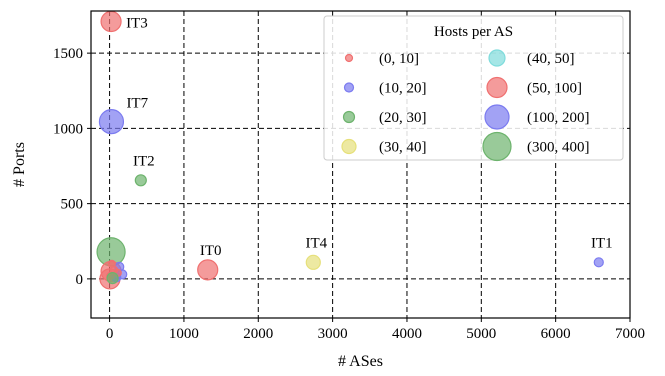  I want to click on x-tick-label: 2000, so click(258, 334).